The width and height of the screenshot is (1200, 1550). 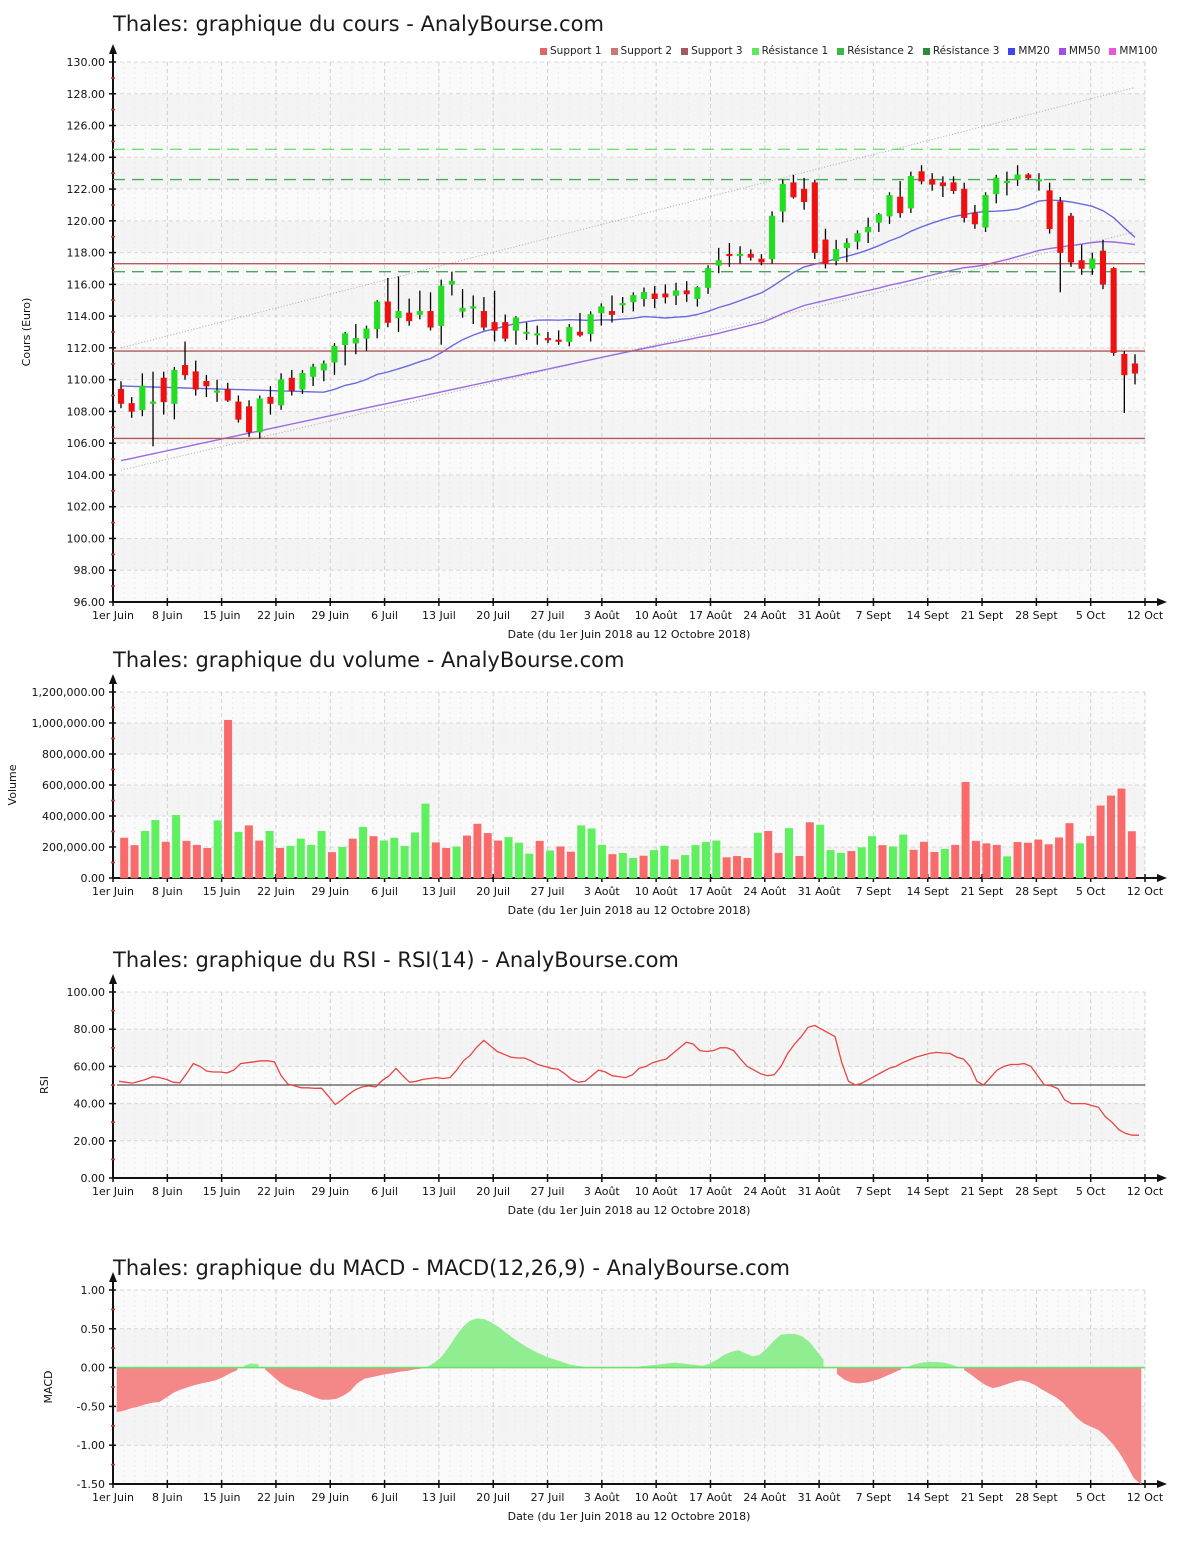 I want to click on legend-label: Résistance 3, so click(x=966, y=51).